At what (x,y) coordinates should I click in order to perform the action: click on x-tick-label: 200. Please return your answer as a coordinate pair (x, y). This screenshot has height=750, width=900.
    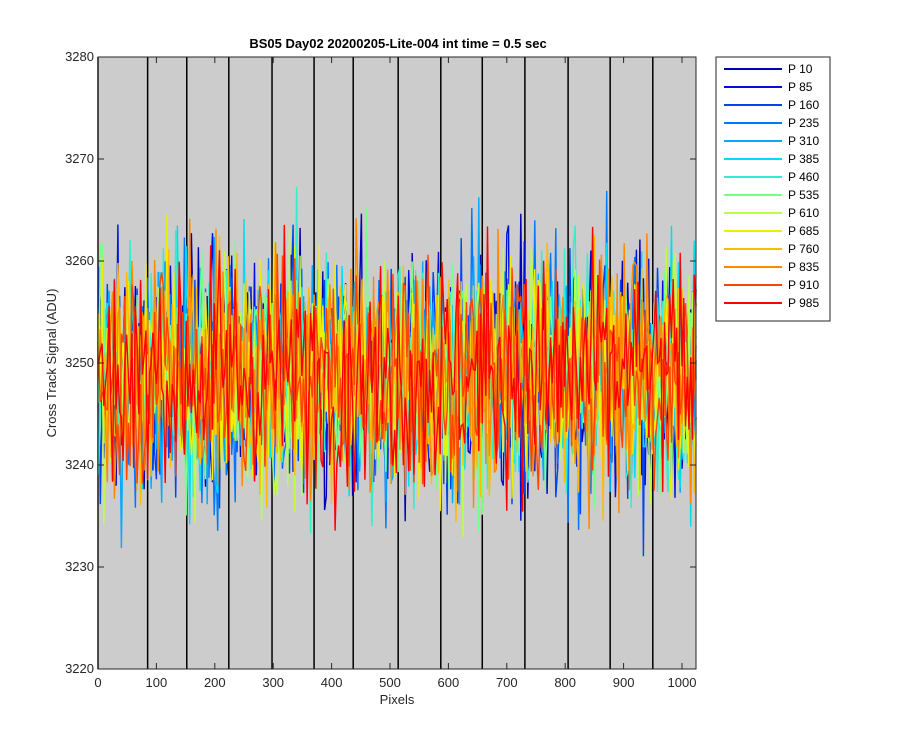
    Looking at the image, I should click on (215, 682).